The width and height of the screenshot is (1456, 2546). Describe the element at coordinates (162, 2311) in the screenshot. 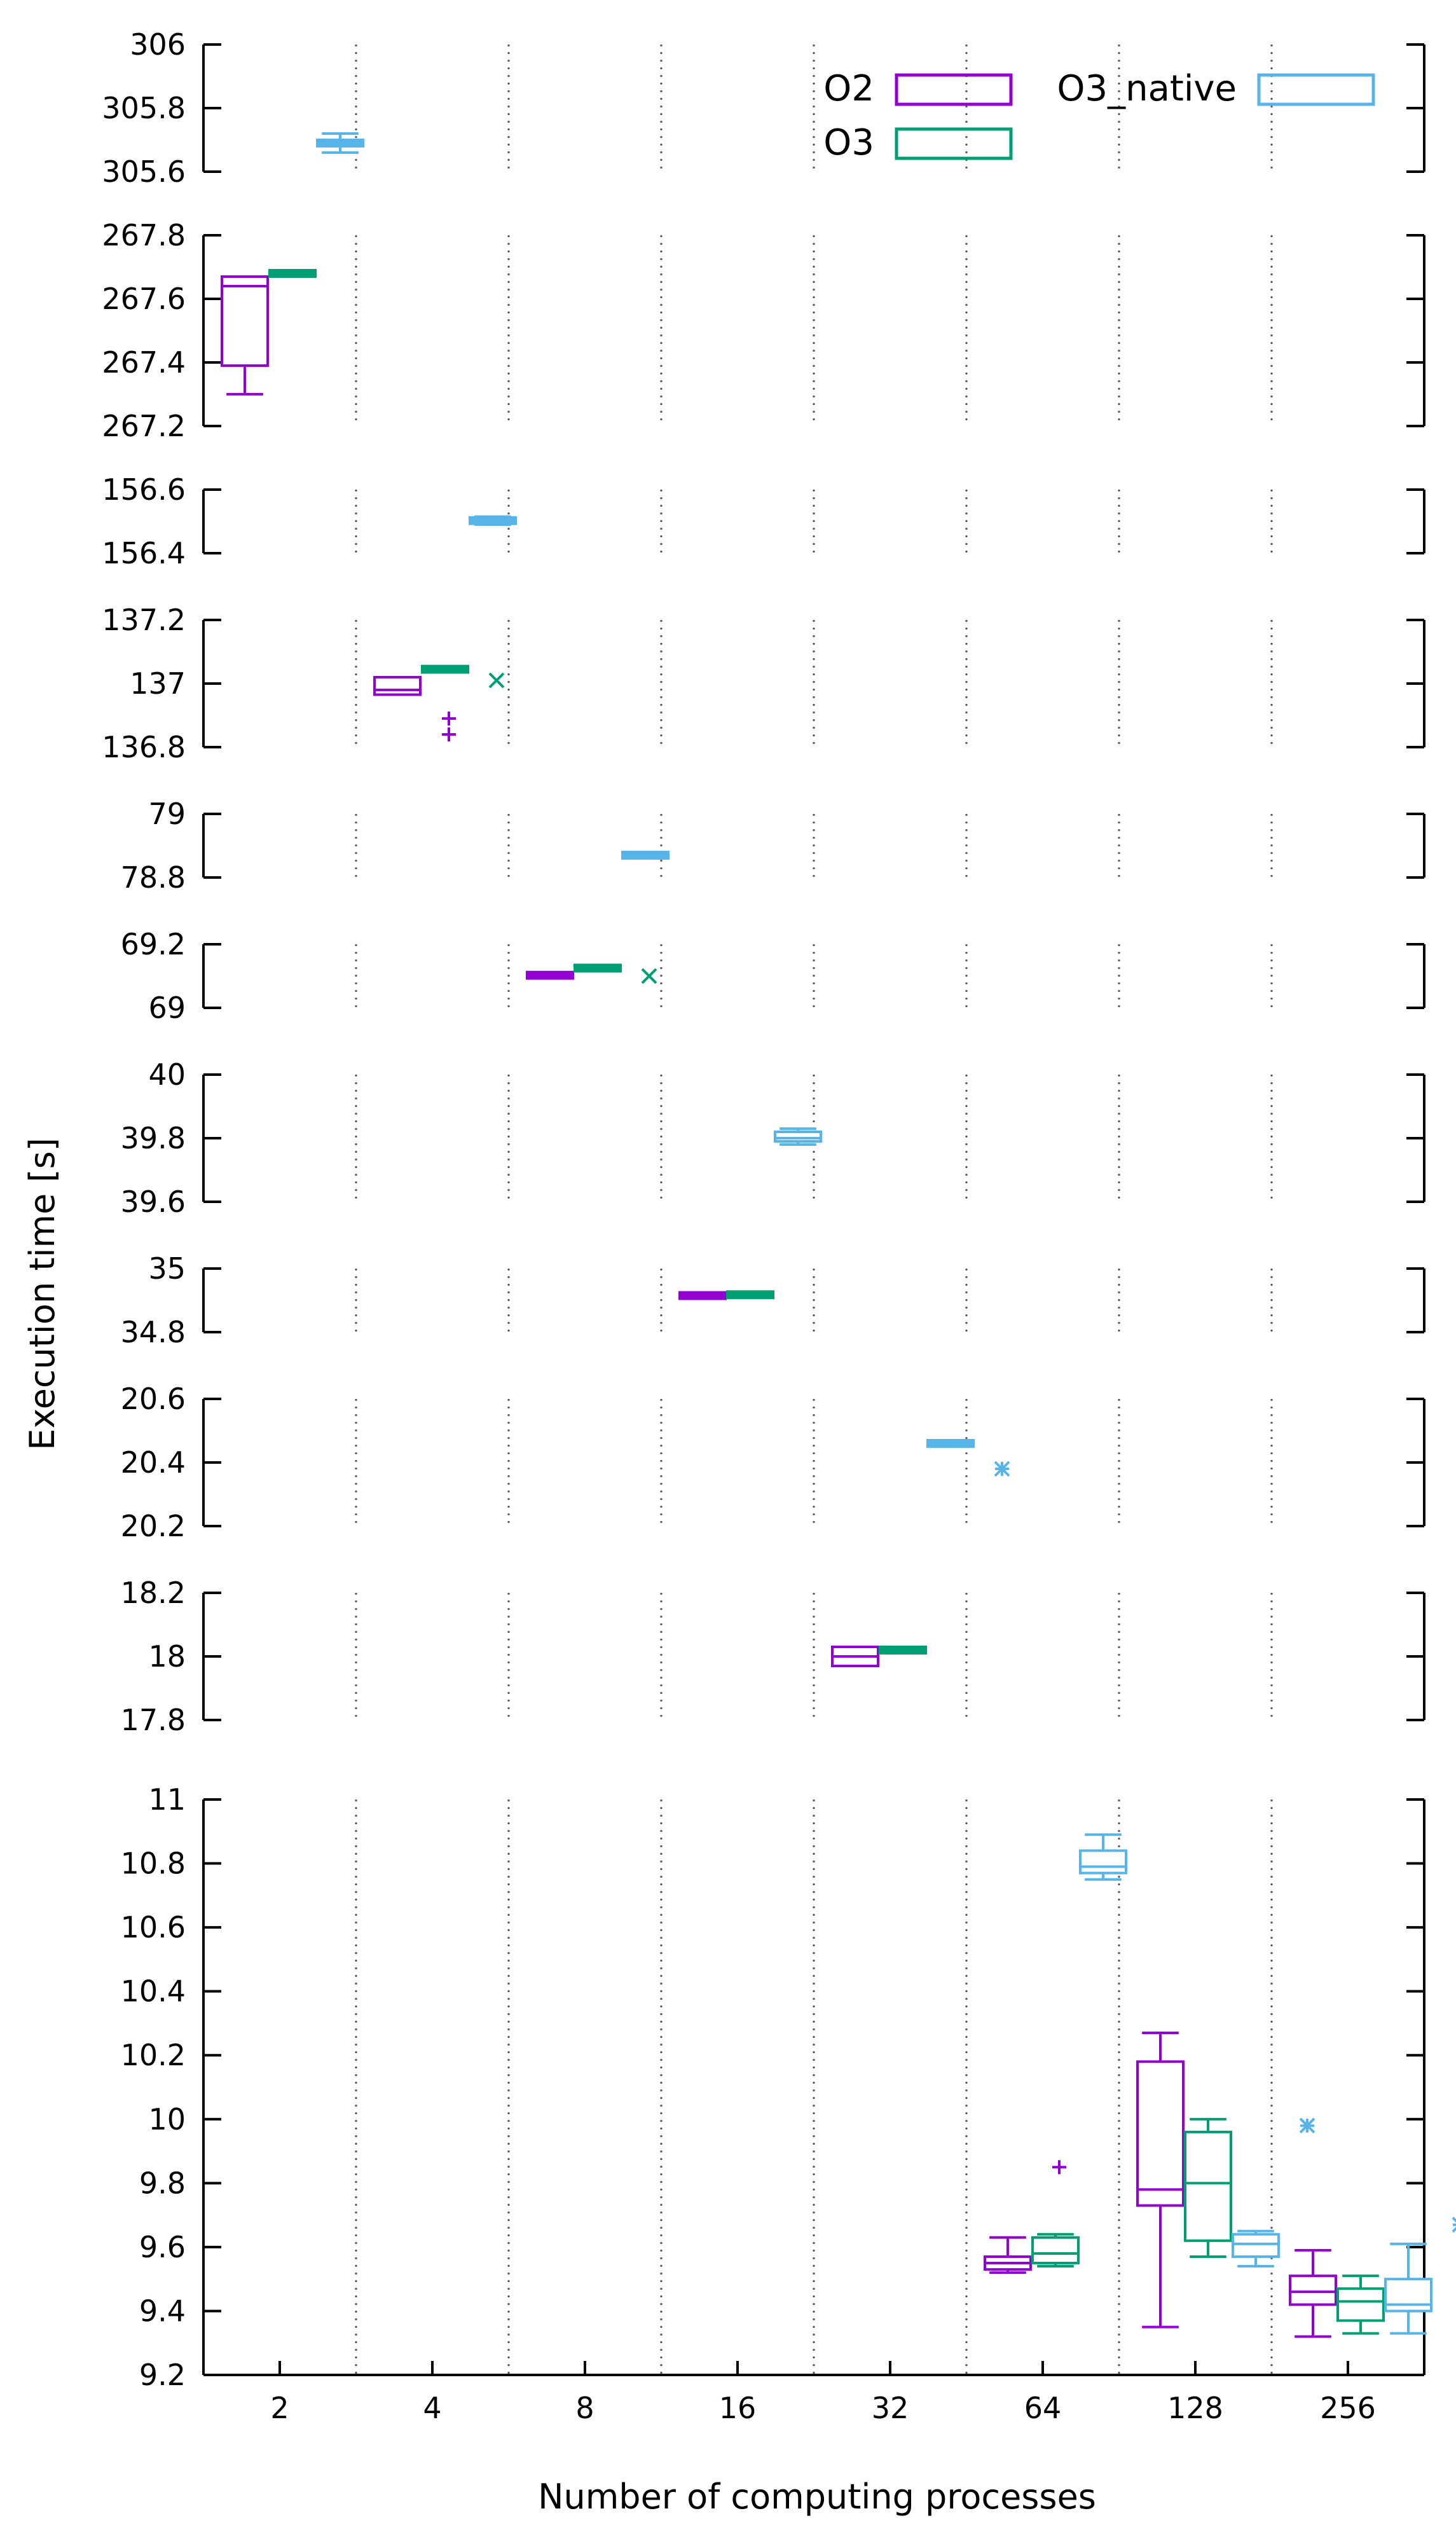

I see `y-tick-label: 9.4` at that location.